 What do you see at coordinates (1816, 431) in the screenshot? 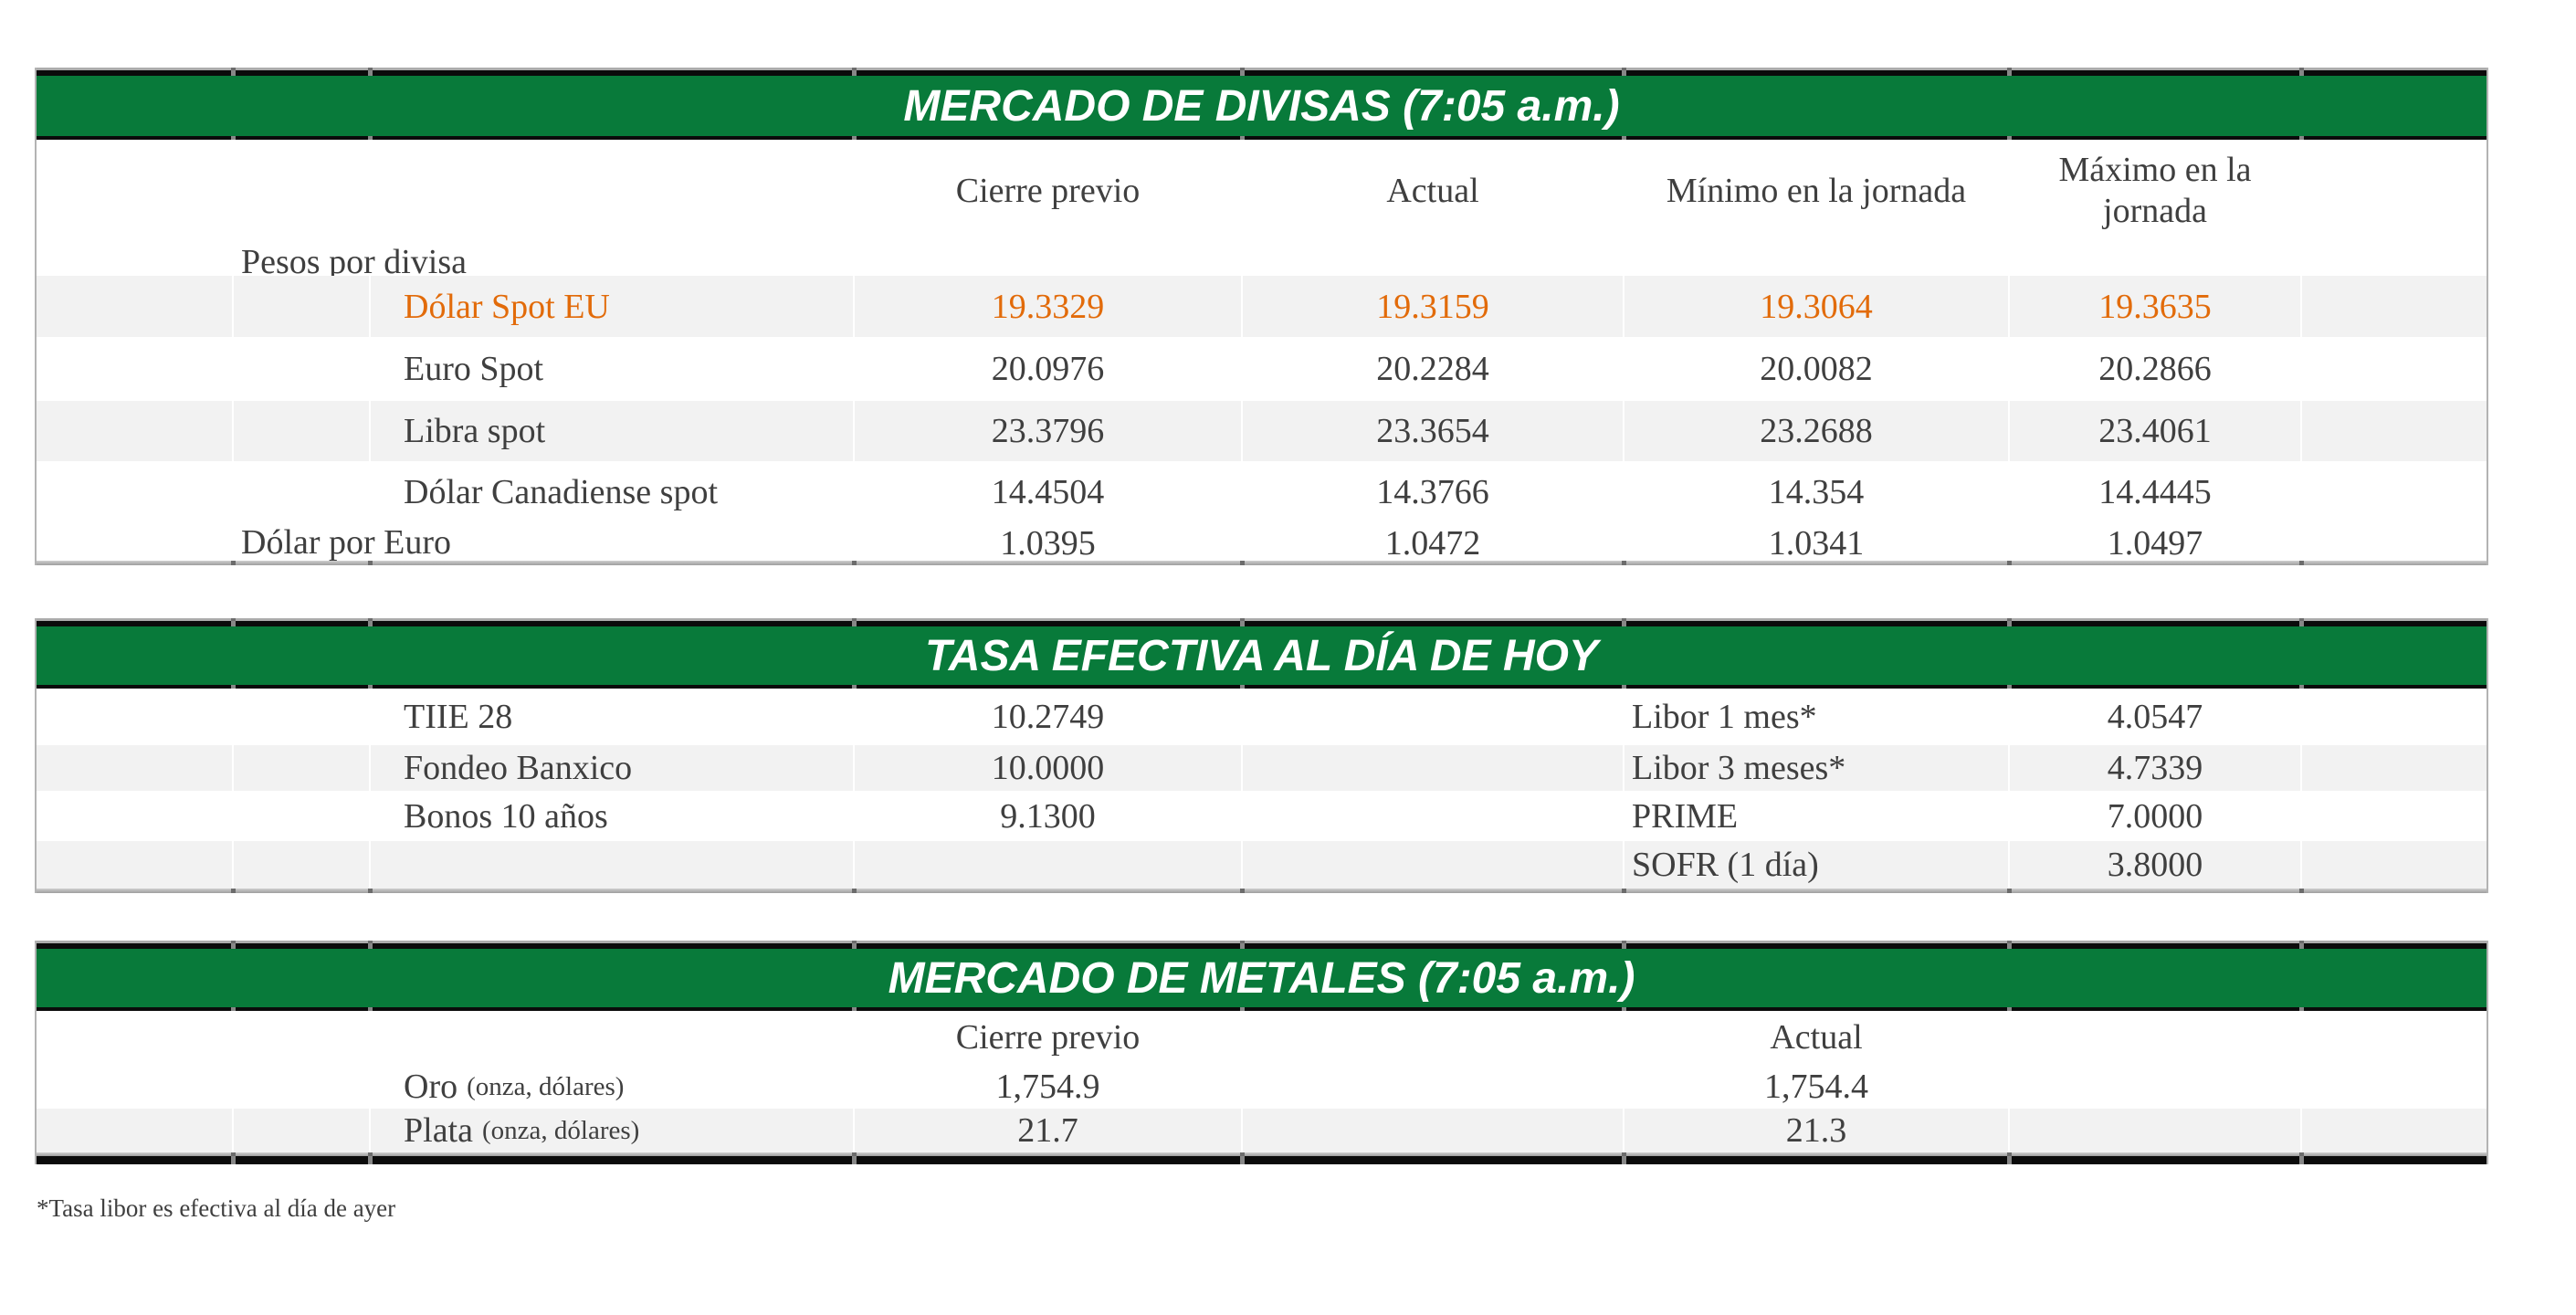
I see `cell-minimo: 23.2688` at bounding box center [1816, 431].